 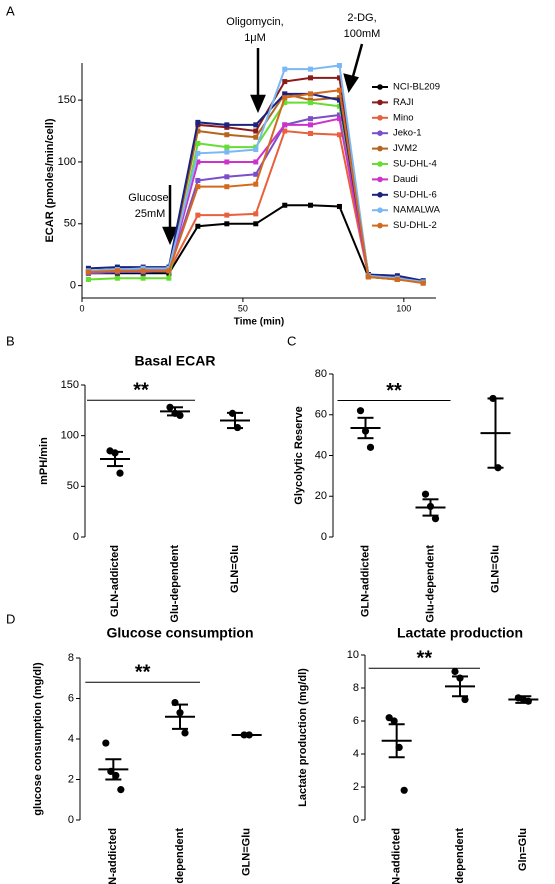 I want to click on legend-label: JVM2, so click(x=405, y=148).